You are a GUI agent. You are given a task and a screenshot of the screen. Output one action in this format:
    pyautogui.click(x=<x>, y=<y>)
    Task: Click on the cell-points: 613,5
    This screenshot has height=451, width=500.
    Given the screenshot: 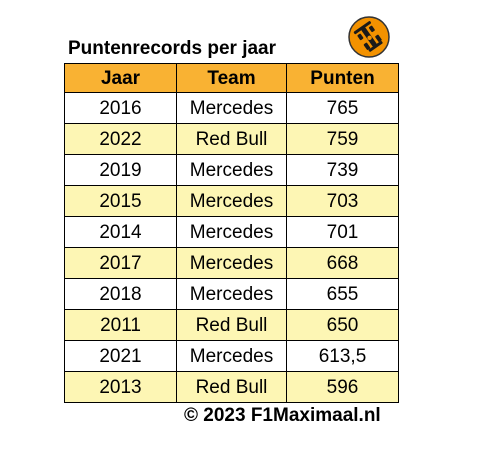 What is the action you would take?
    pyautogui.click(x=342, y=356)
    